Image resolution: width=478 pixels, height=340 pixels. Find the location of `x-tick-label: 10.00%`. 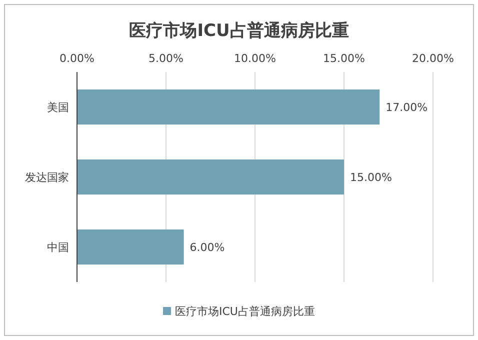

x-tick-label: 10.00% is located at coordinates (255, 58).